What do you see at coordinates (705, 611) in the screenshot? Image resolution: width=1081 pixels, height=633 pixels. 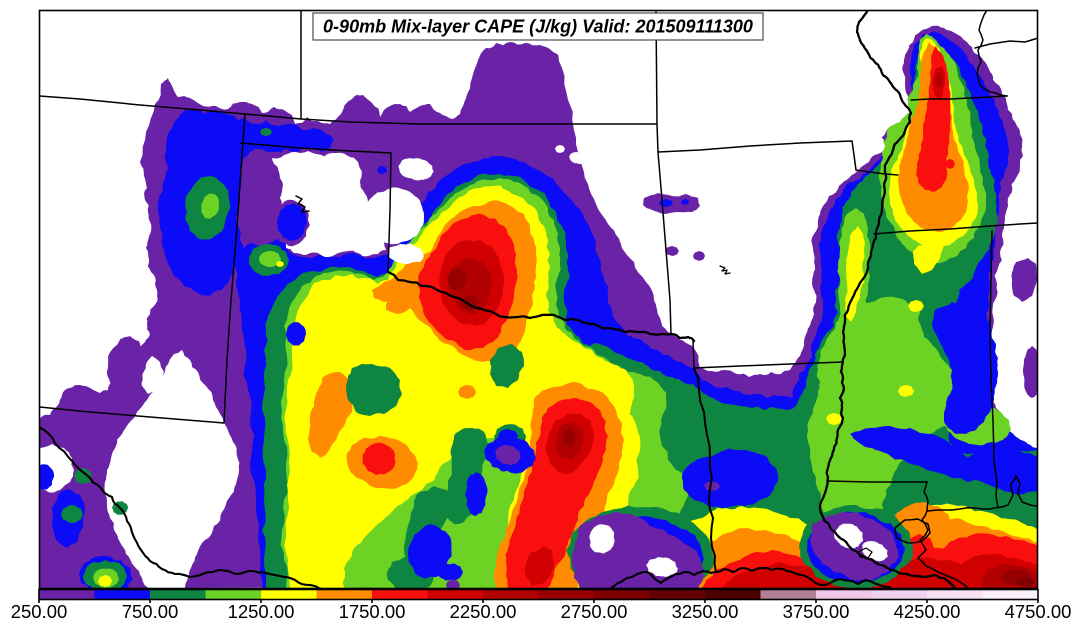 I see `svg-text: 3250.00` at bounding box center [705, 611].